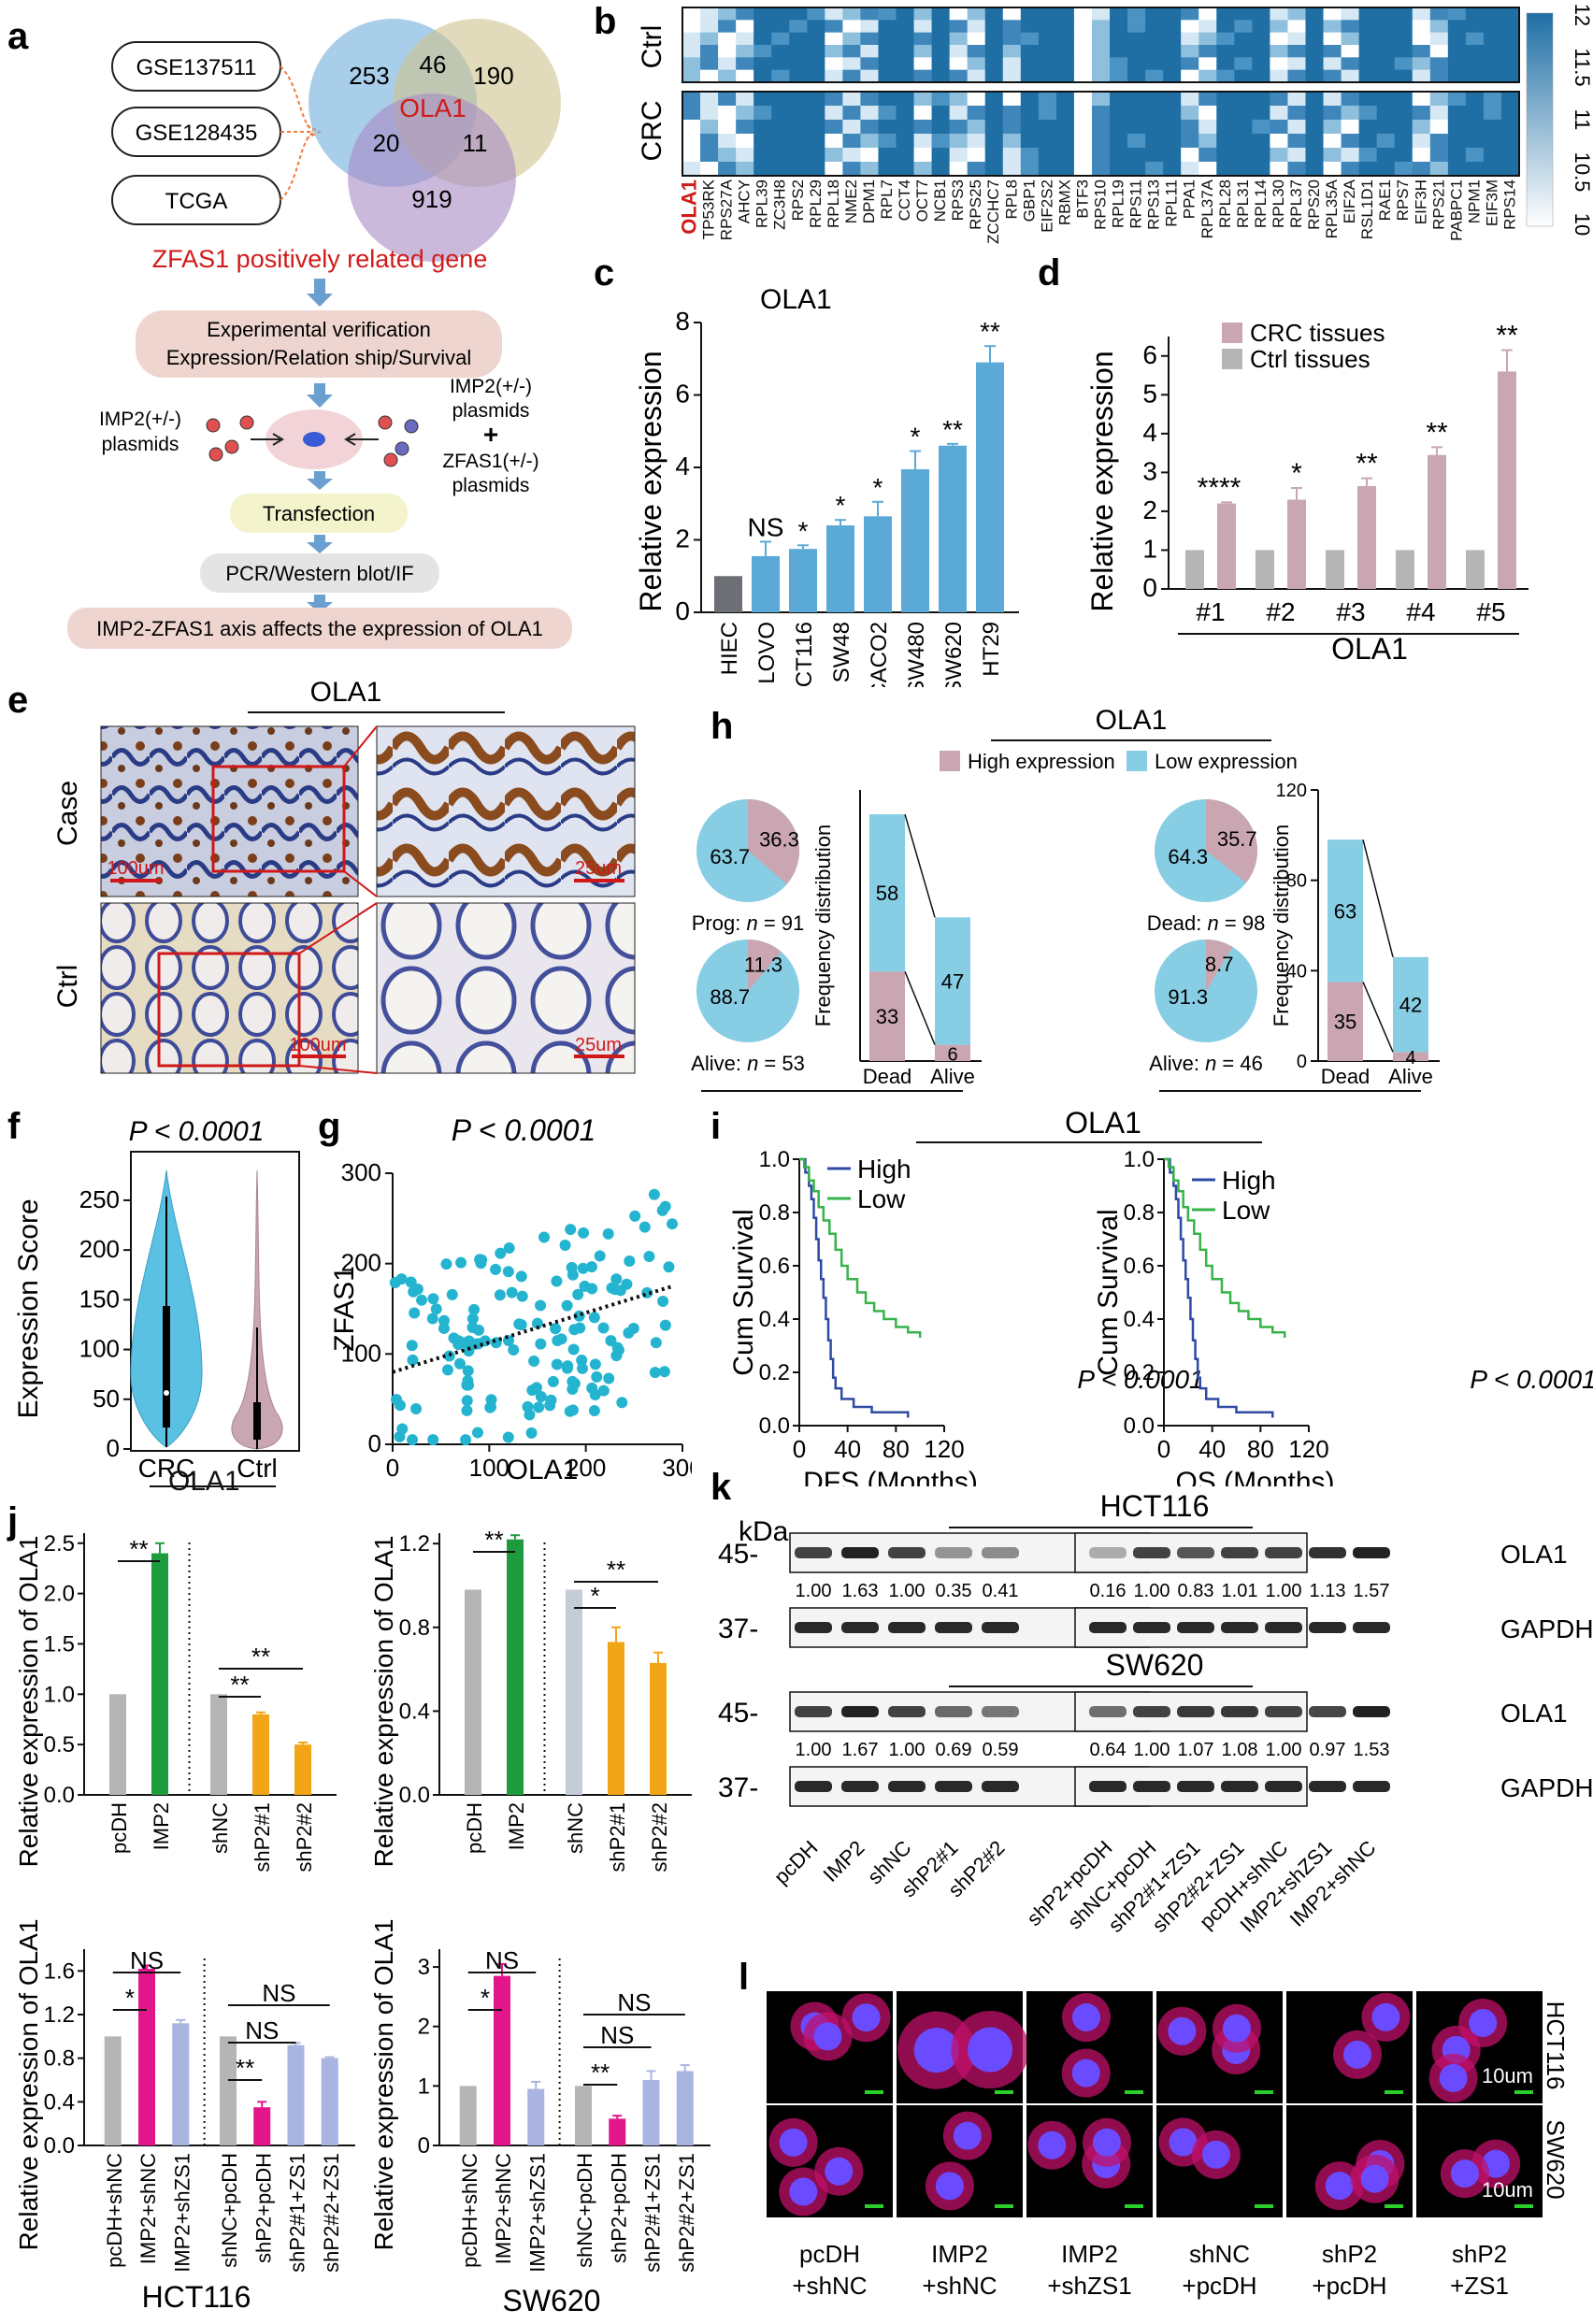 The width and height of the screenshot is (1593, 2324). What do you see at coordinates (814, 1750) in the screenshot?
I see `band-quant: 1.00` at bounding box center [814, 1750].